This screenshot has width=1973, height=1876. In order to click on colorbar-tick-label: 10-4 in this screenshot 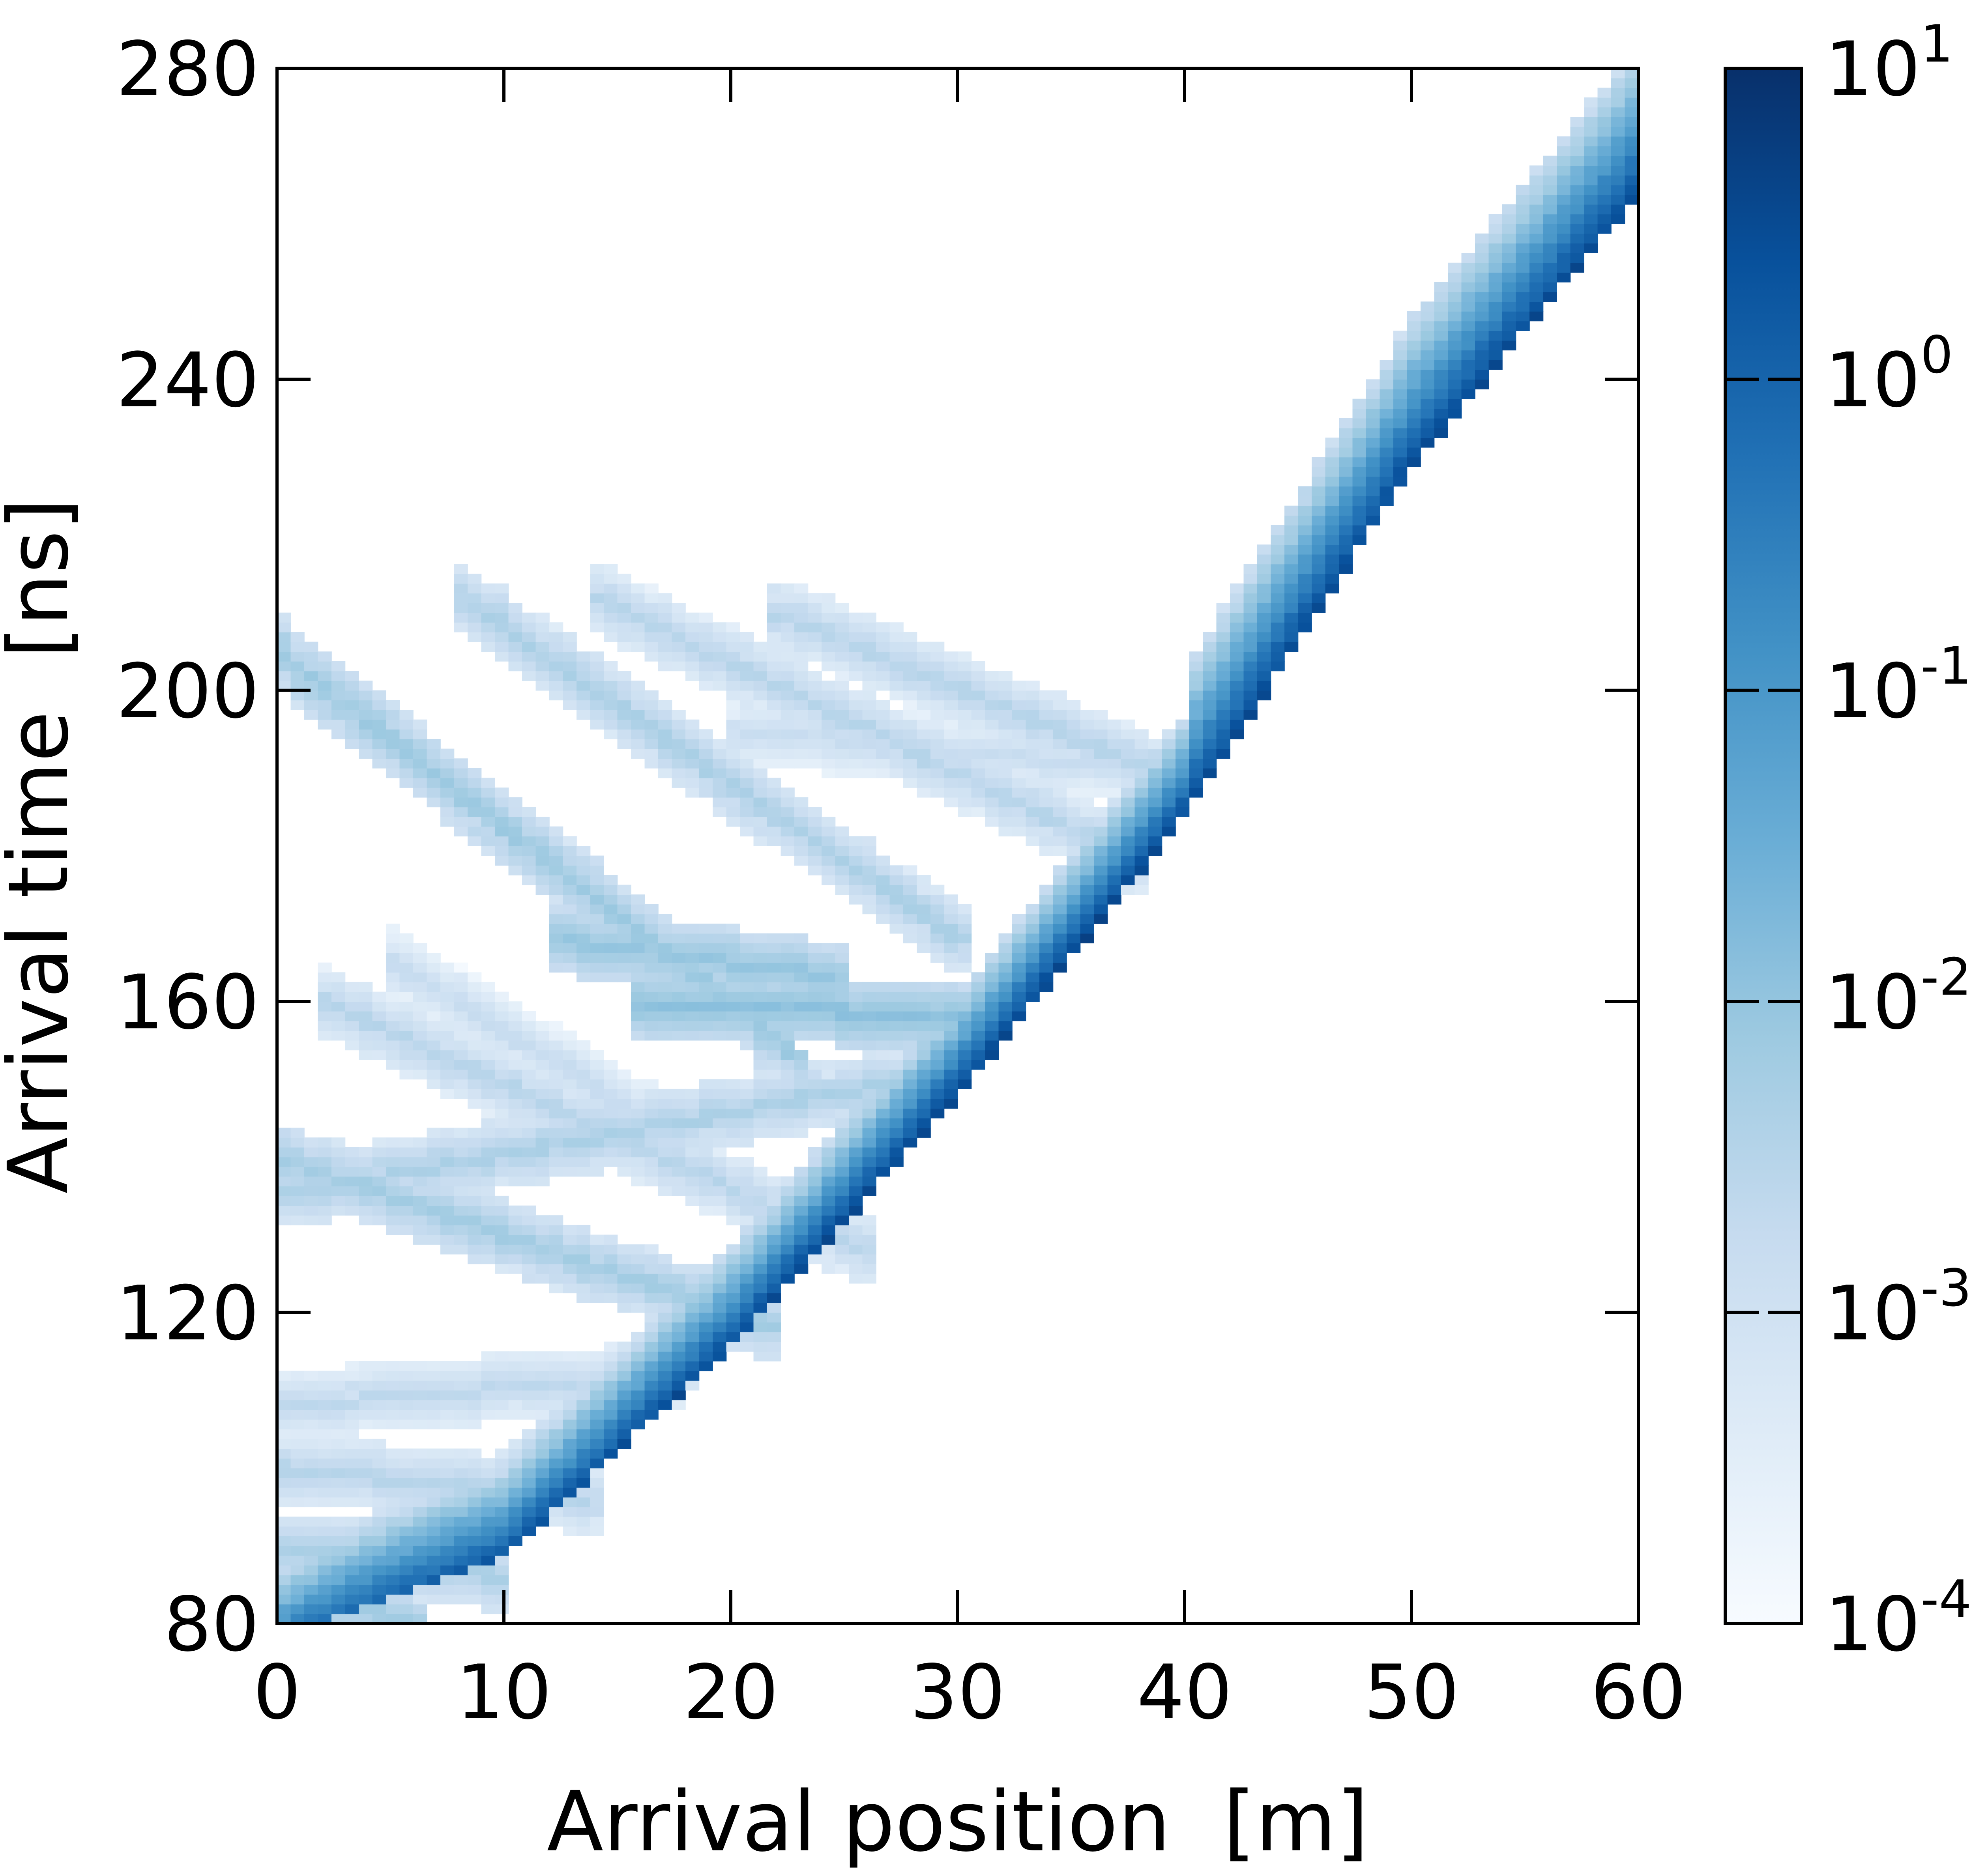, I will do `click(1898, 1618)`.